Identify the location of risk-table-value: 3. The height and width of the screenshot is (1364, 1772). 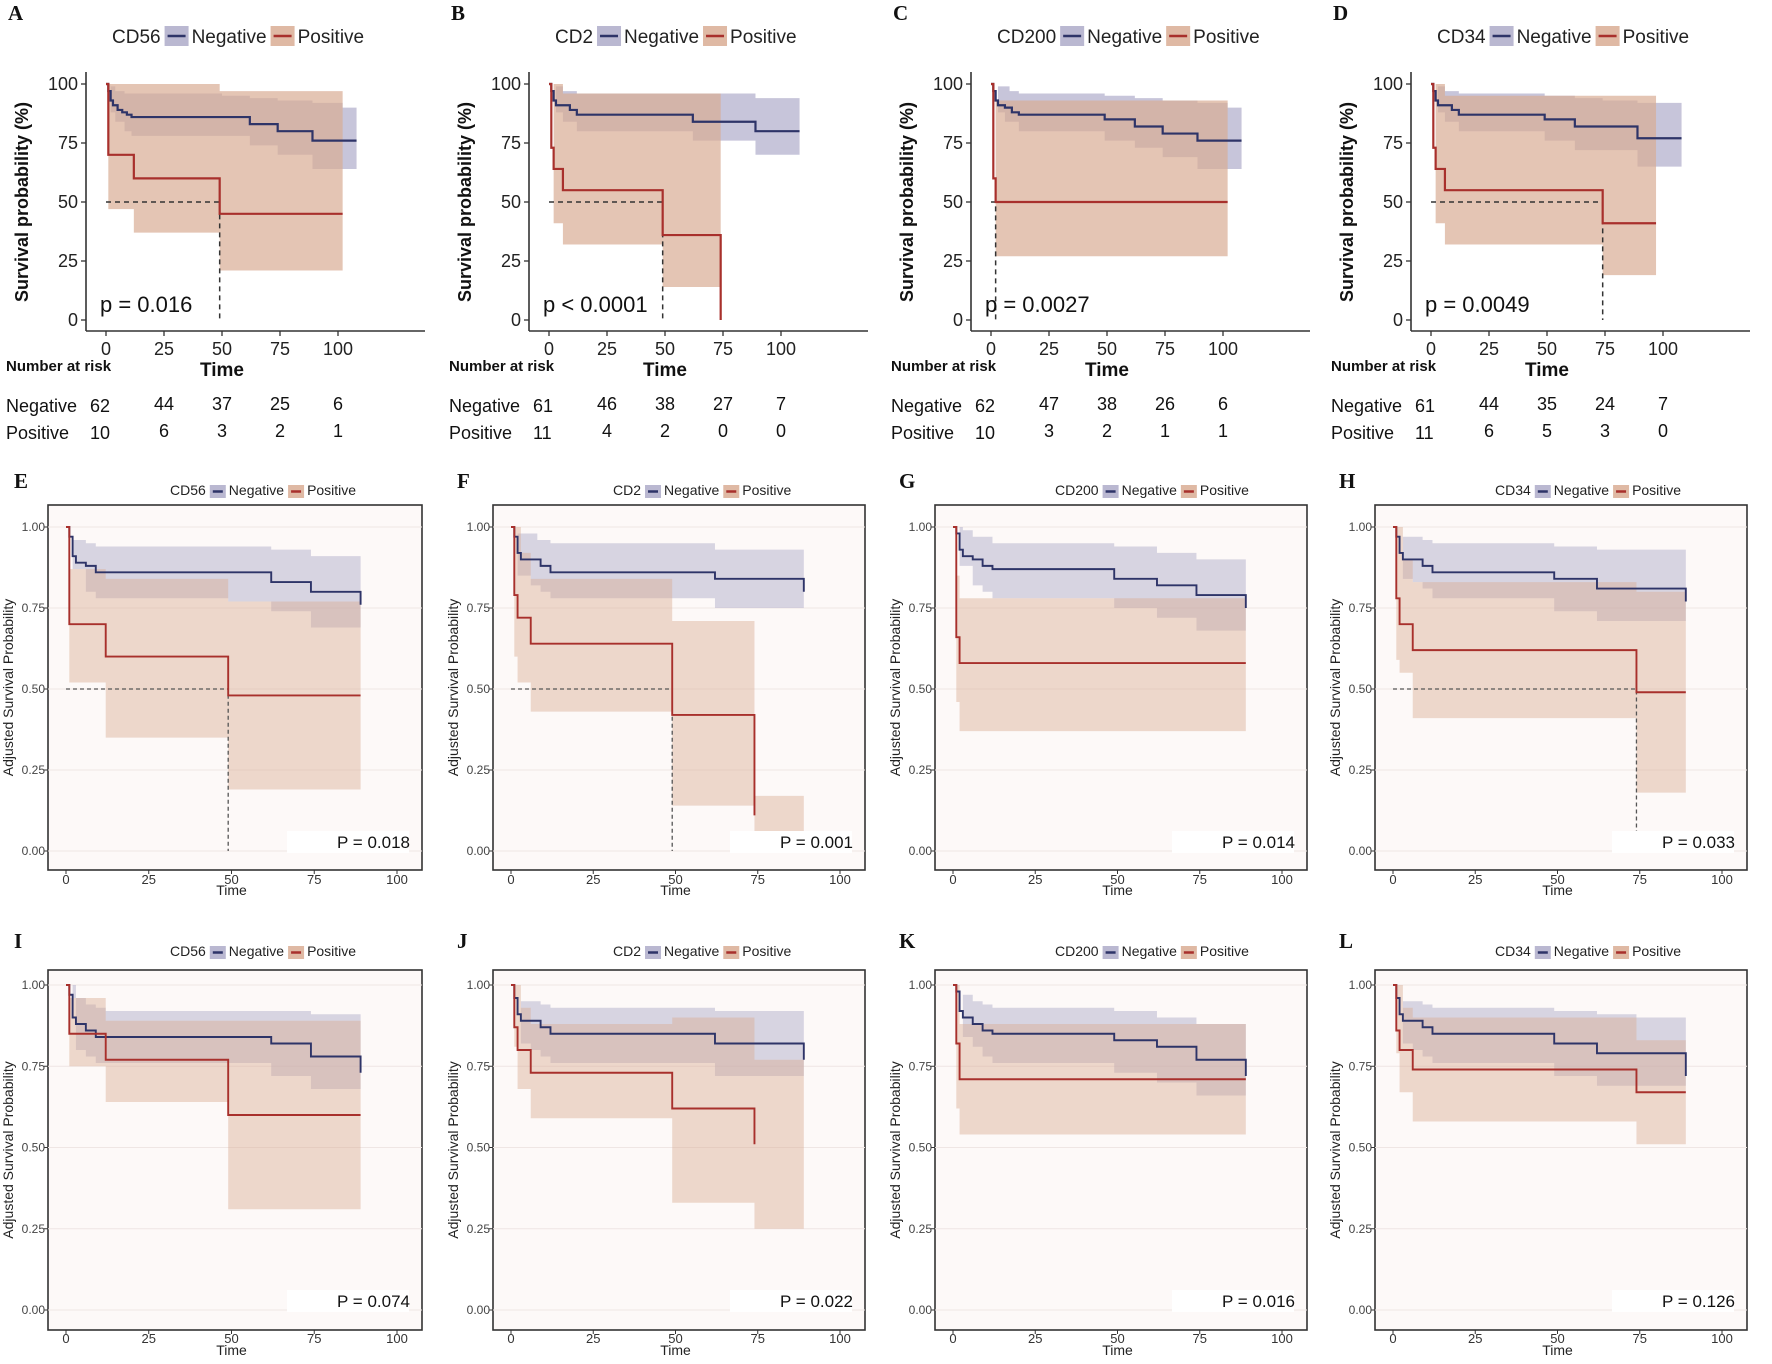
(222, 431).